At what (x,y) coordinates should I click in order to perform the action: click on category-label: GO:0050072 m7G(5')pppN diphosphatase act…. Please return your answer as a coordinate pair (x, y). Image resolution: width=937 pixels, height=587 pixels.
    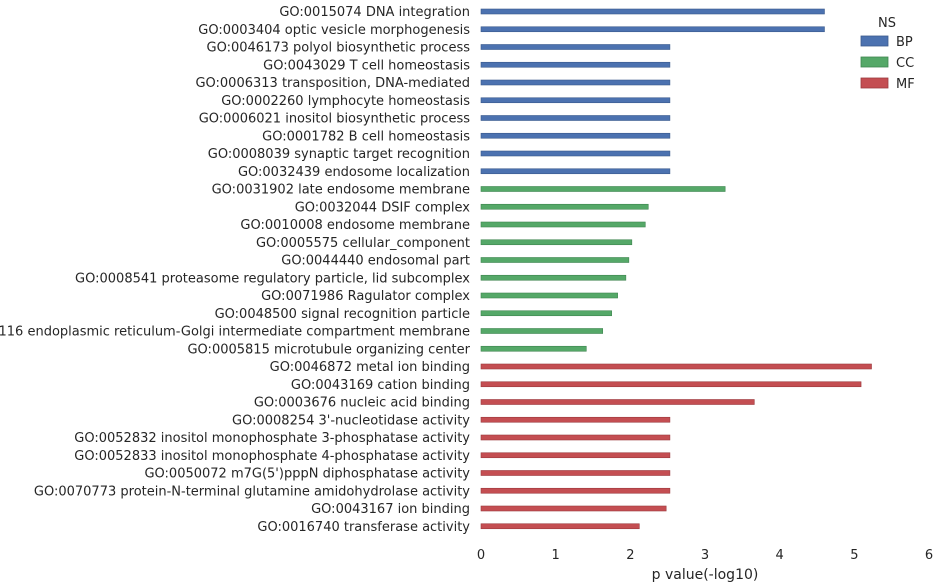
    Looking at the image, I should click on (307, 474).